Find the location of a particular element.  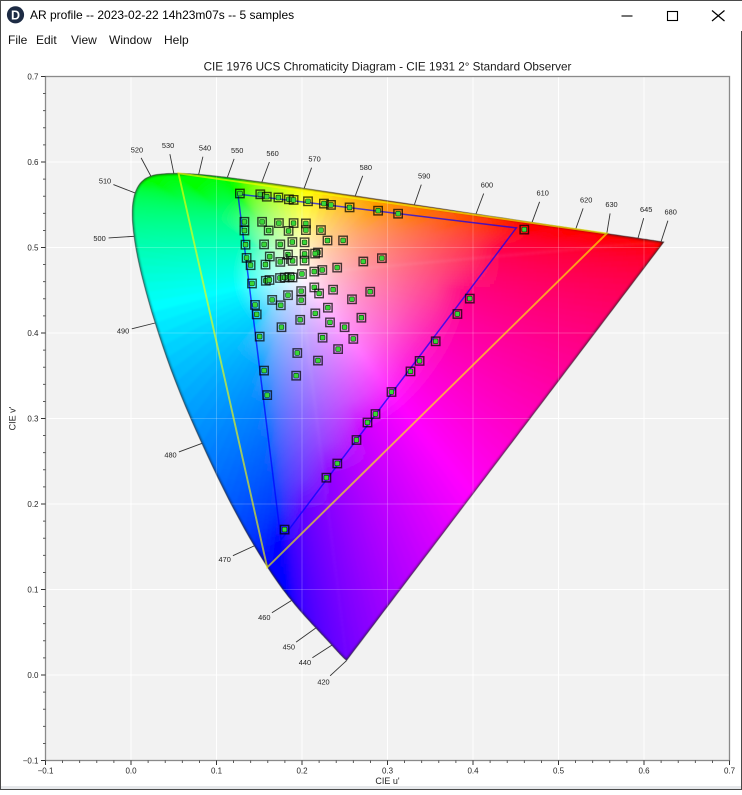

svg-text: 680 is located at coordinates (671, 212).